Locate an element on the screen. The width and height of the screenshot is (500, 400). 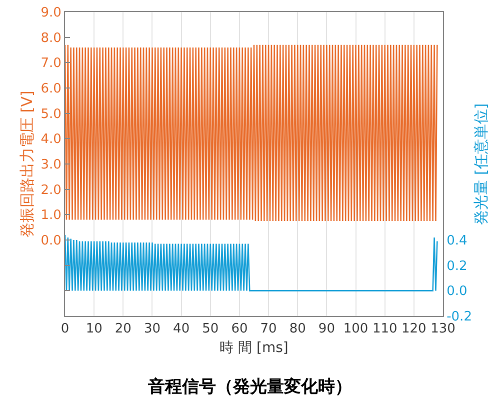
x-tick-label: 100 is located at coordinates (355, 329).